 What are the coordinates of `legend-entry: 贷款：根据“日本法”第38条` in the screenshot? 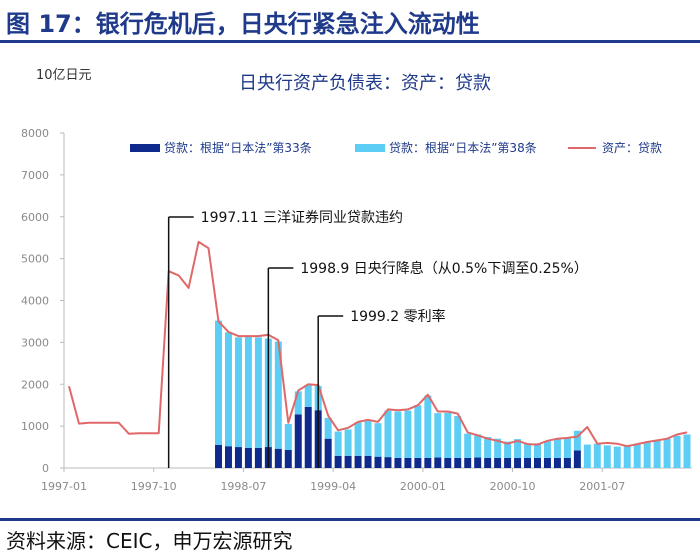 It's located at (463, 148).